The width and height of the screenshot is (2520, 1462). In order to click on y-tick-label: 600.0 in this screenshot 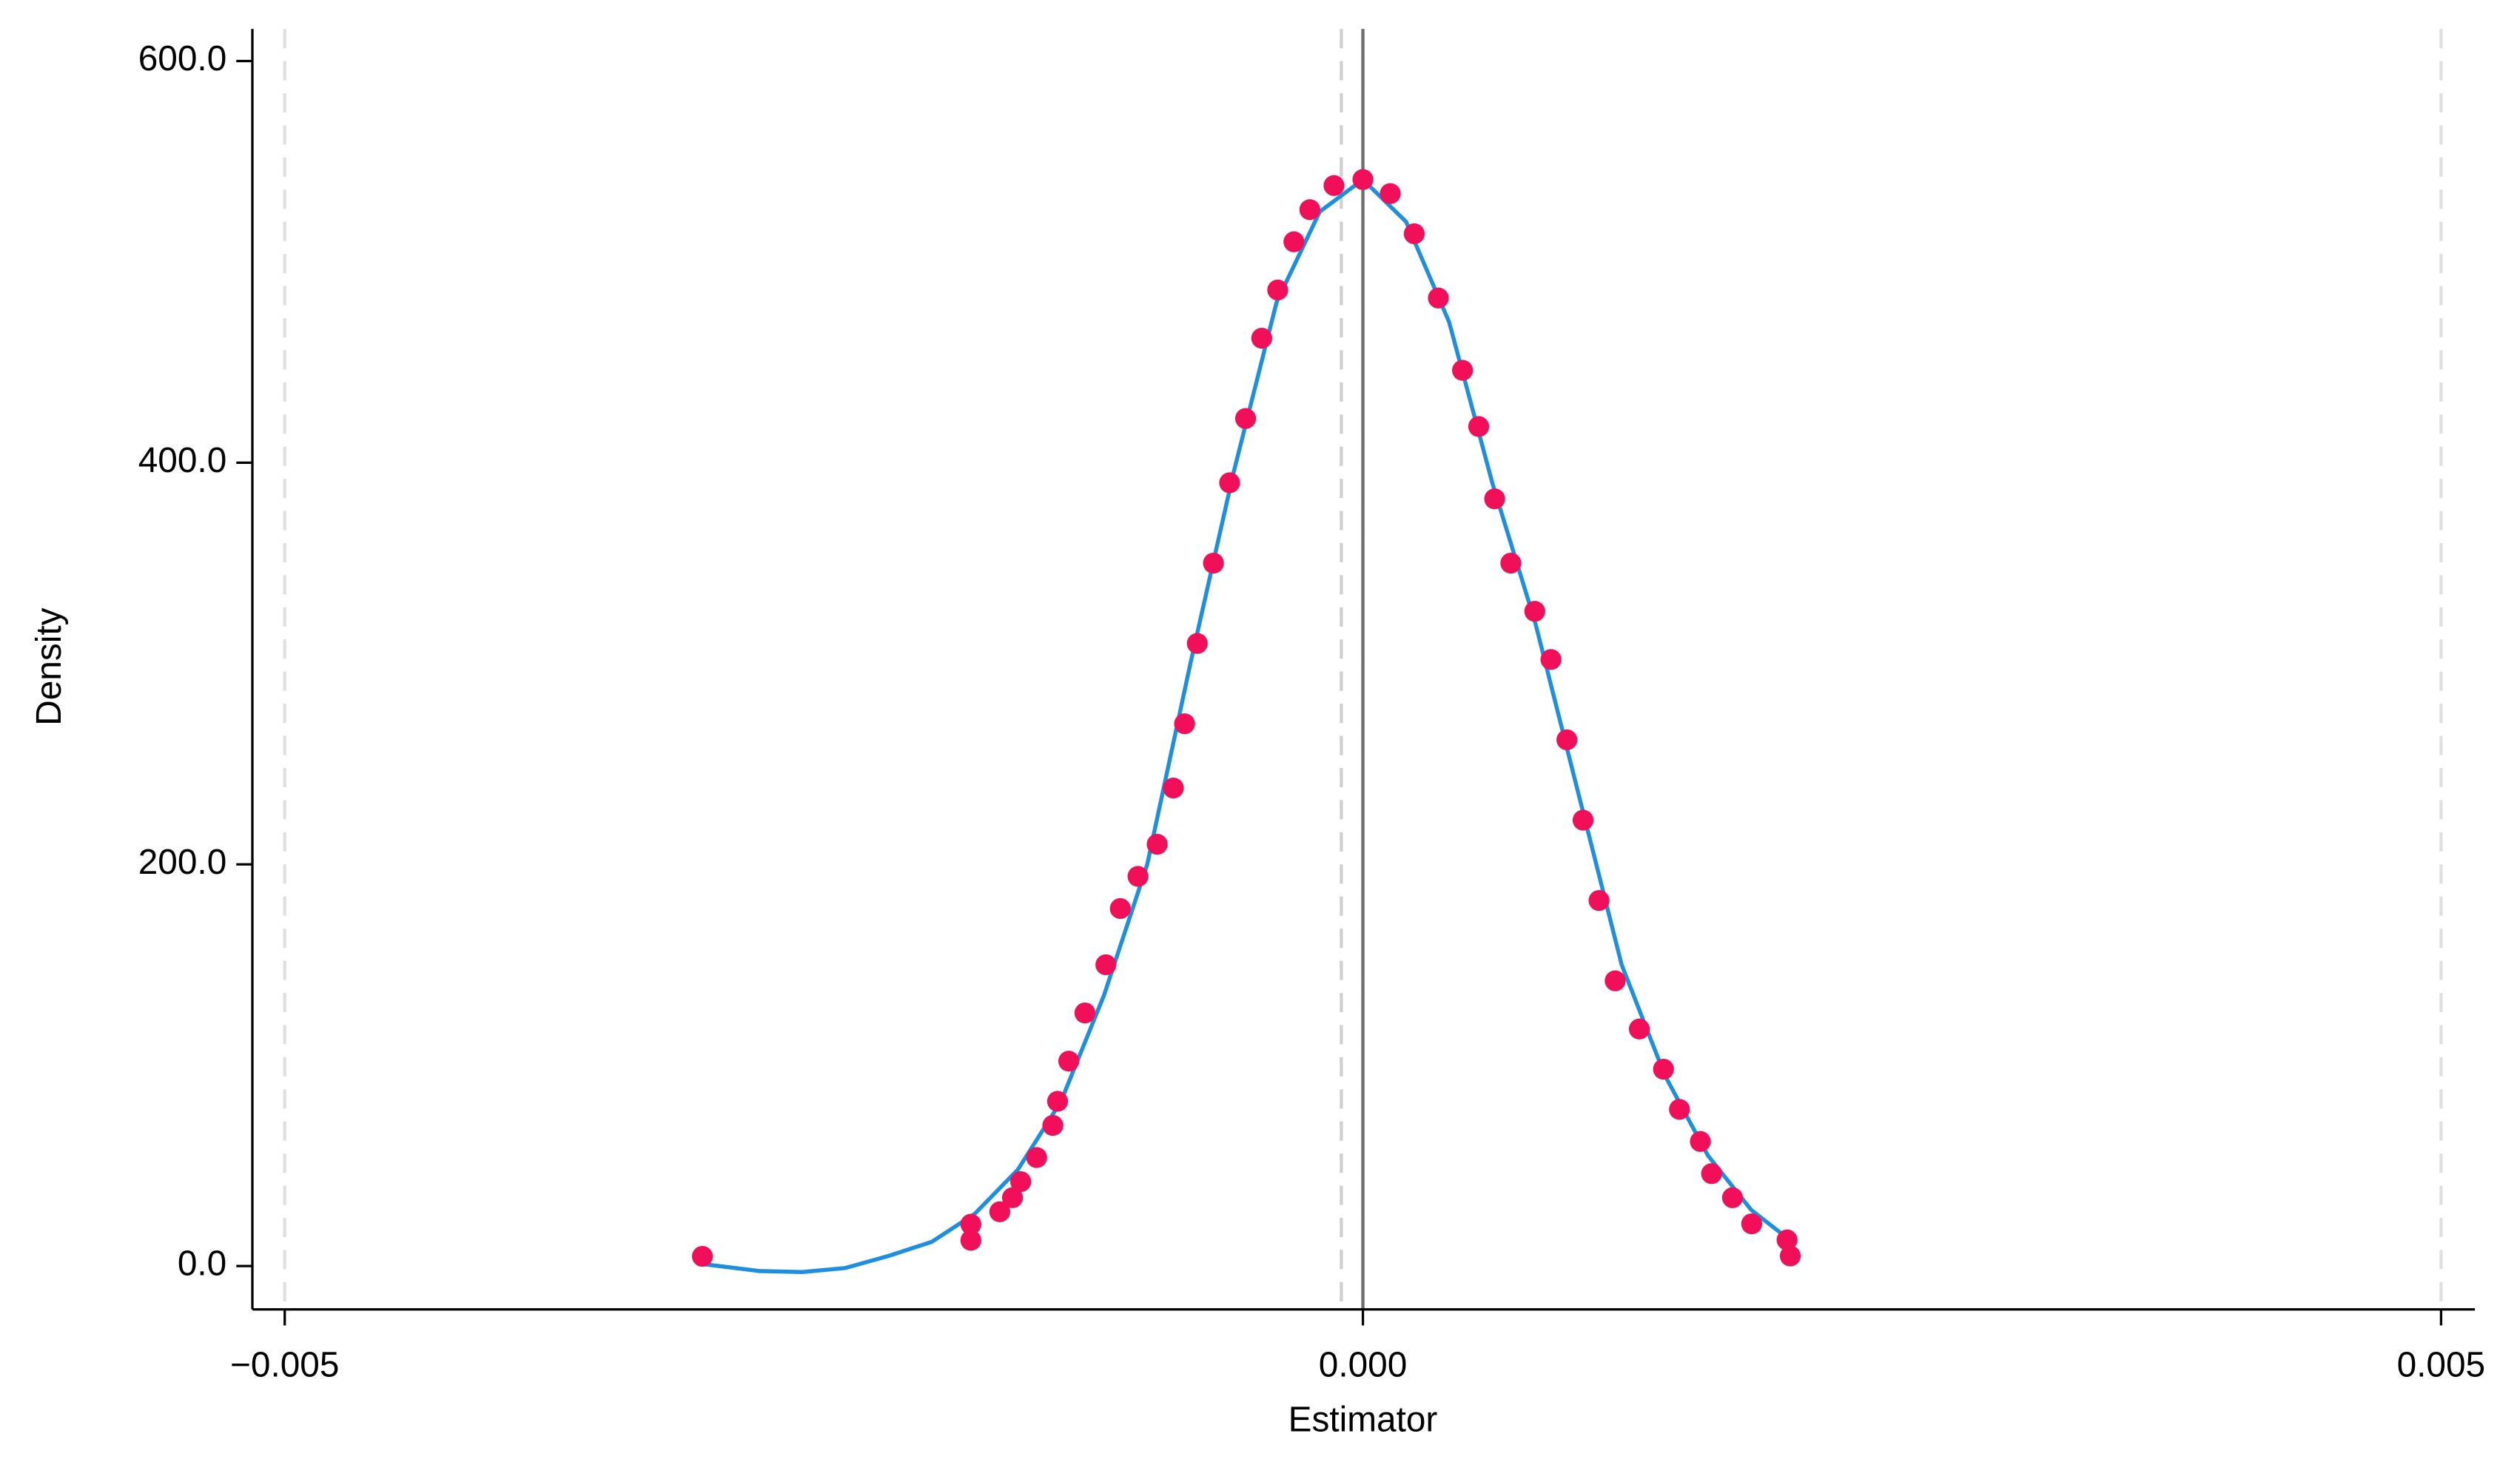, I will do `click(182, 58)`.